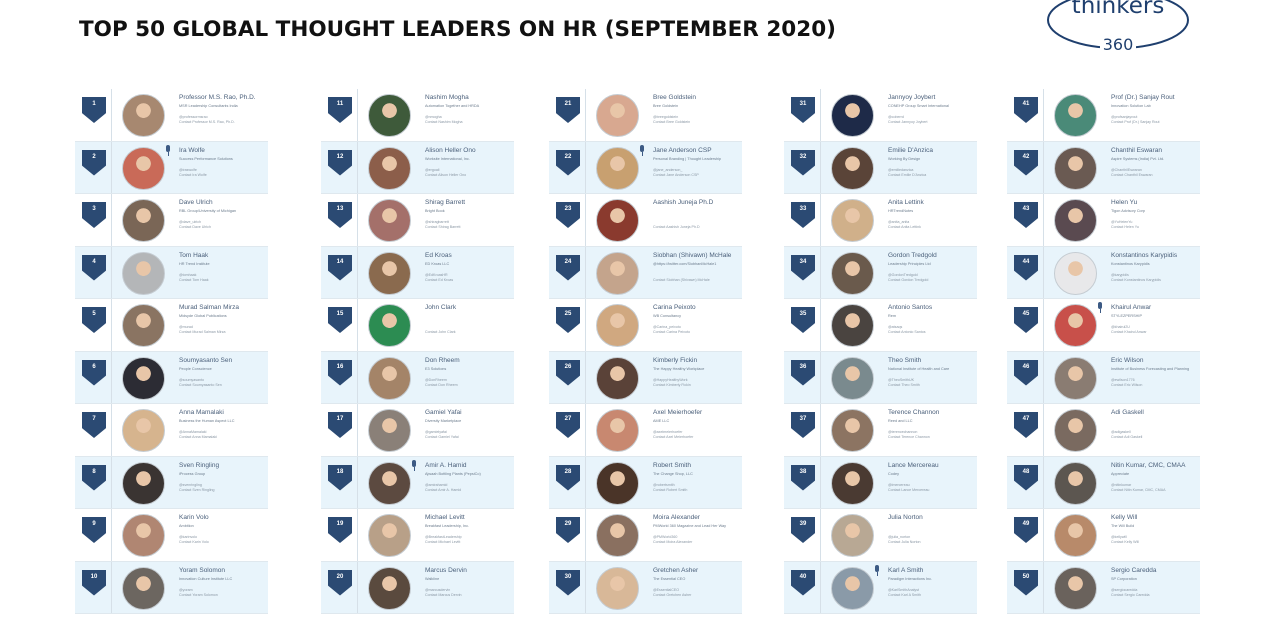 The width and height of the screenshot is (1280, 640). I want to click on leader-name: Kelly Will, so click(1124, 517).